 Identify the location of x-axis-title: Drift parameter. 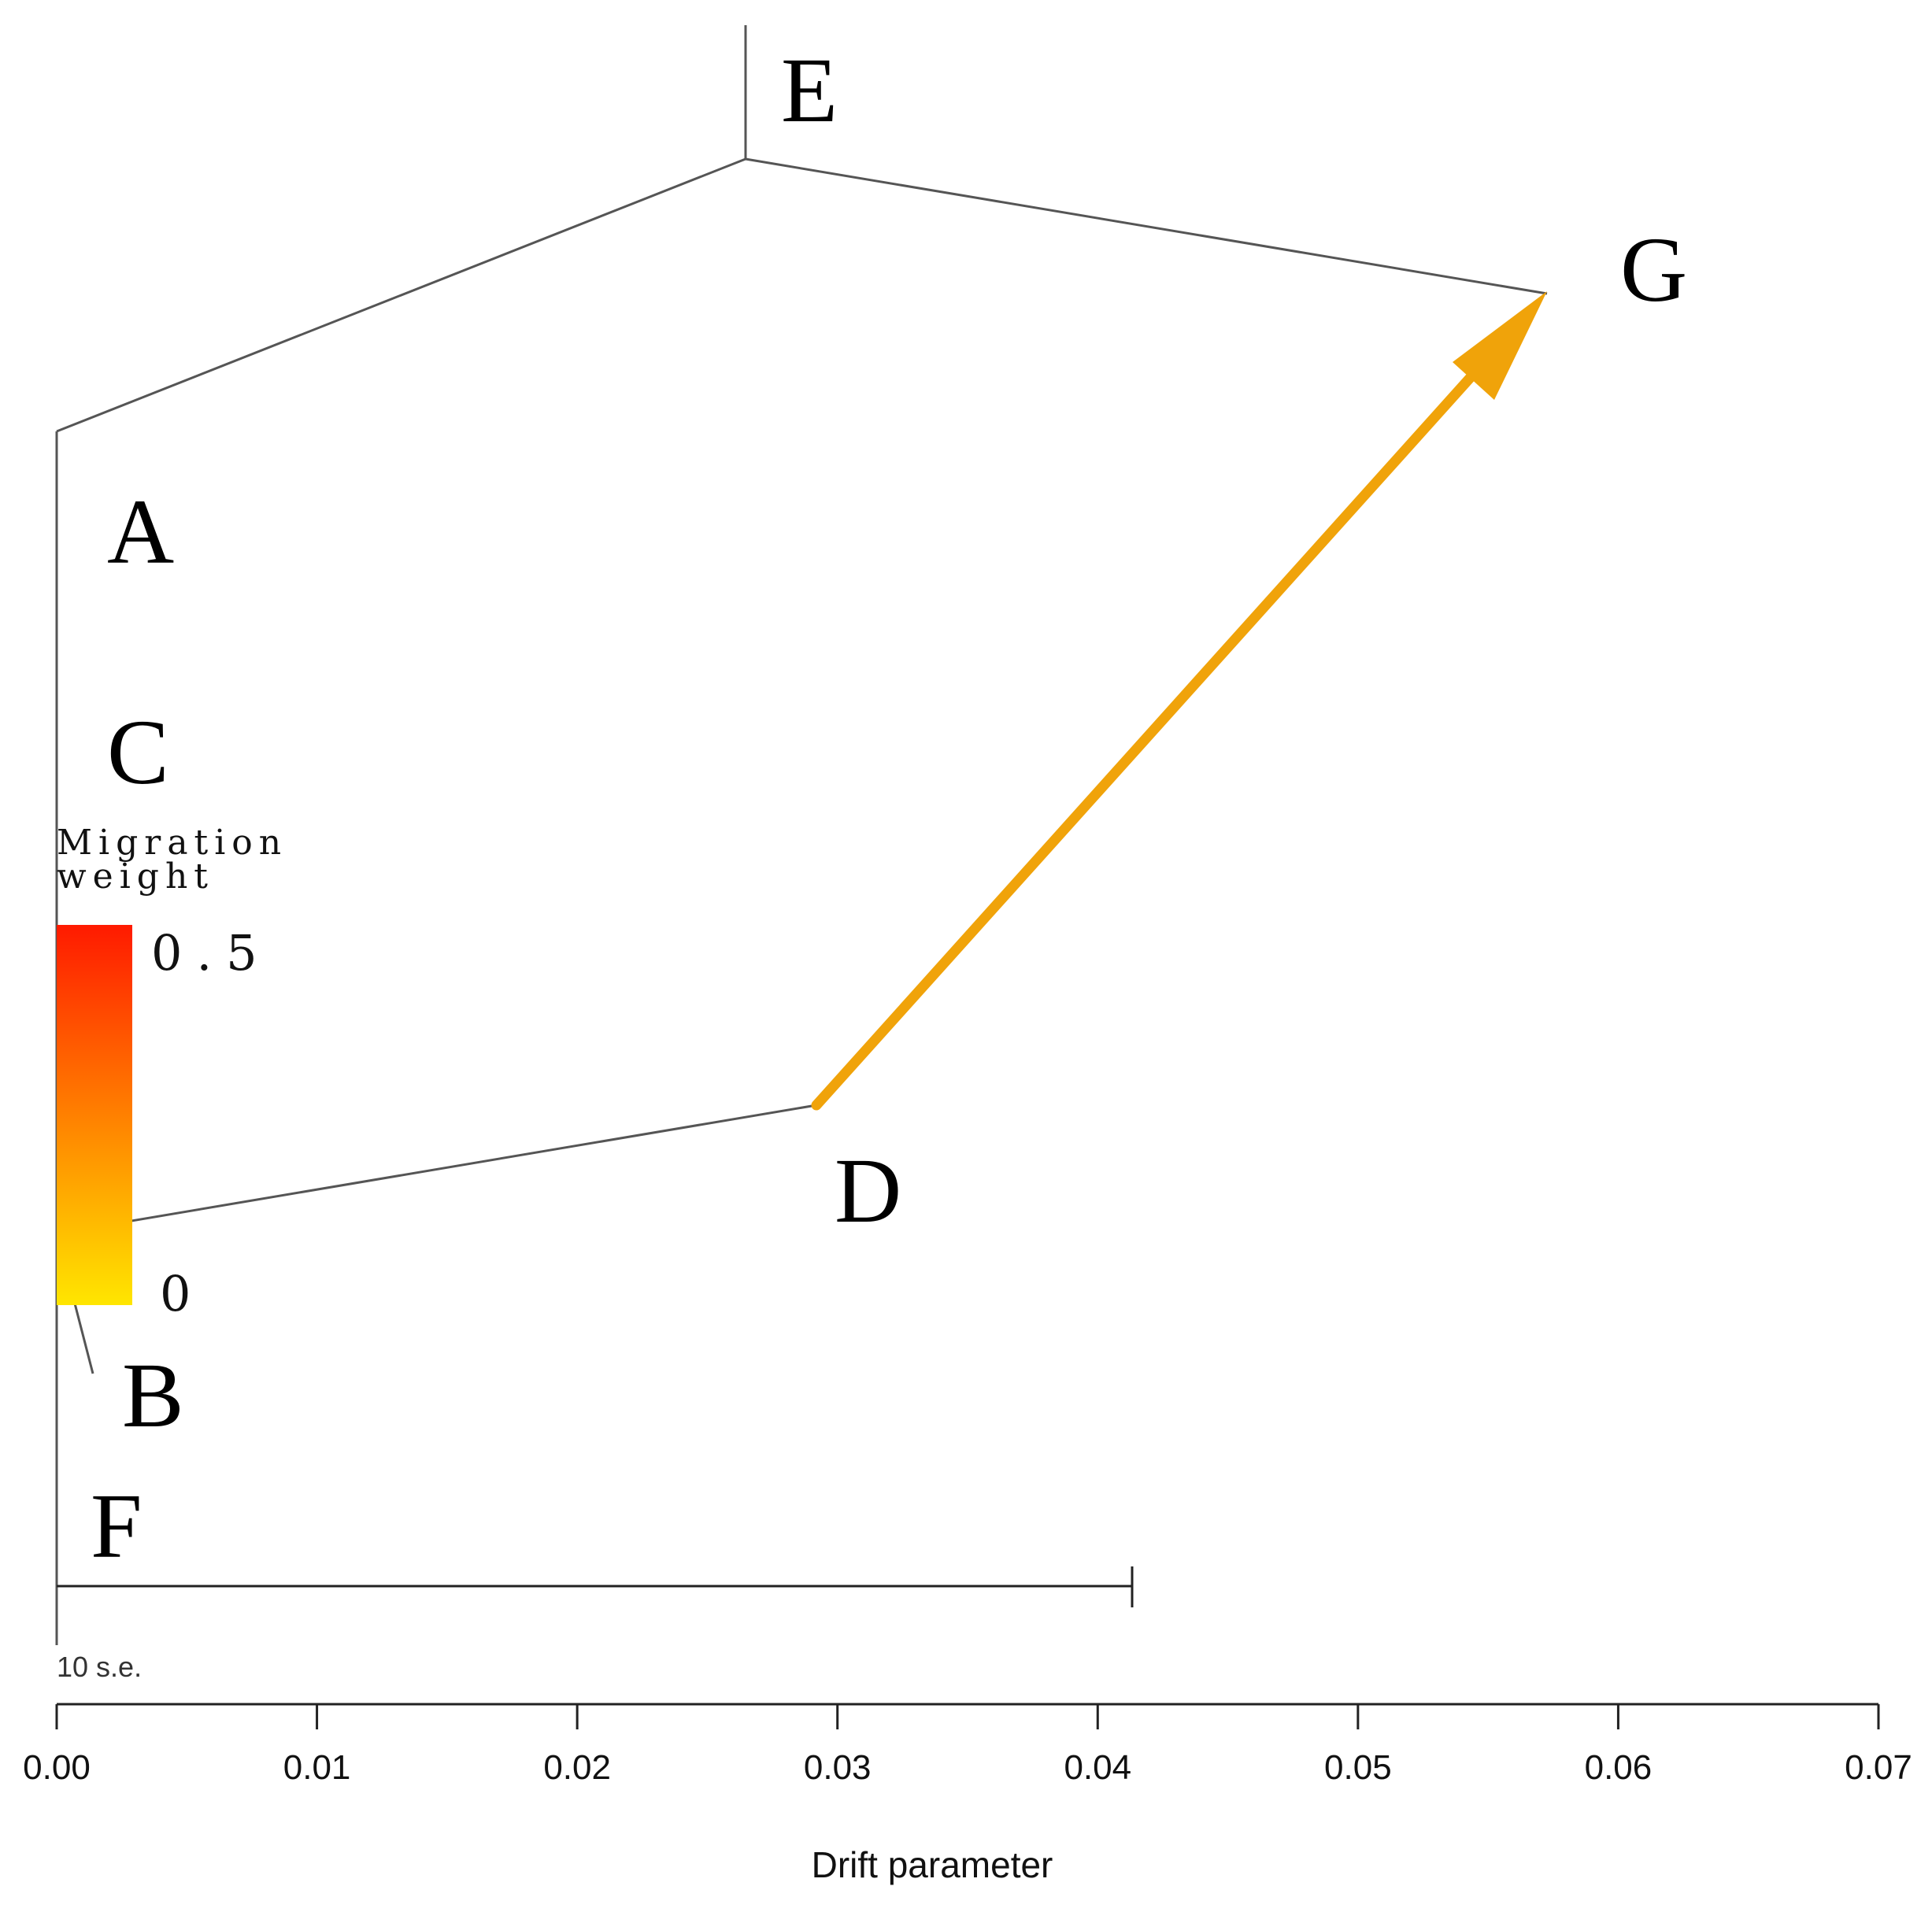
(932, 1865).